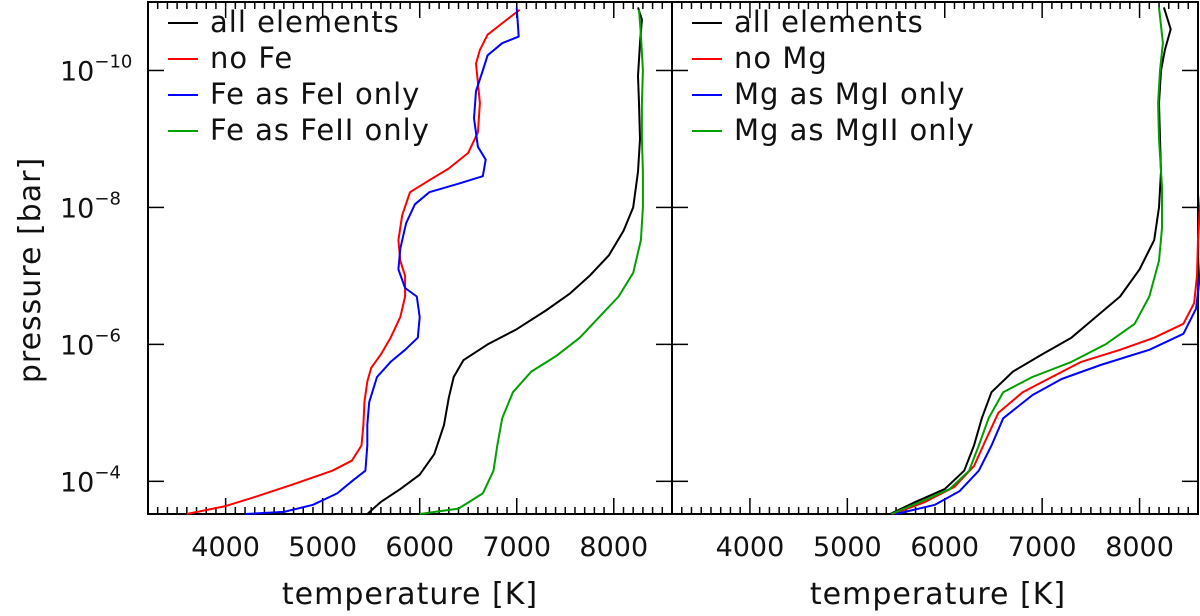 The image size is (1200, 616). I want to click on legend-label: Mg as MgI only, so click(849, 94).